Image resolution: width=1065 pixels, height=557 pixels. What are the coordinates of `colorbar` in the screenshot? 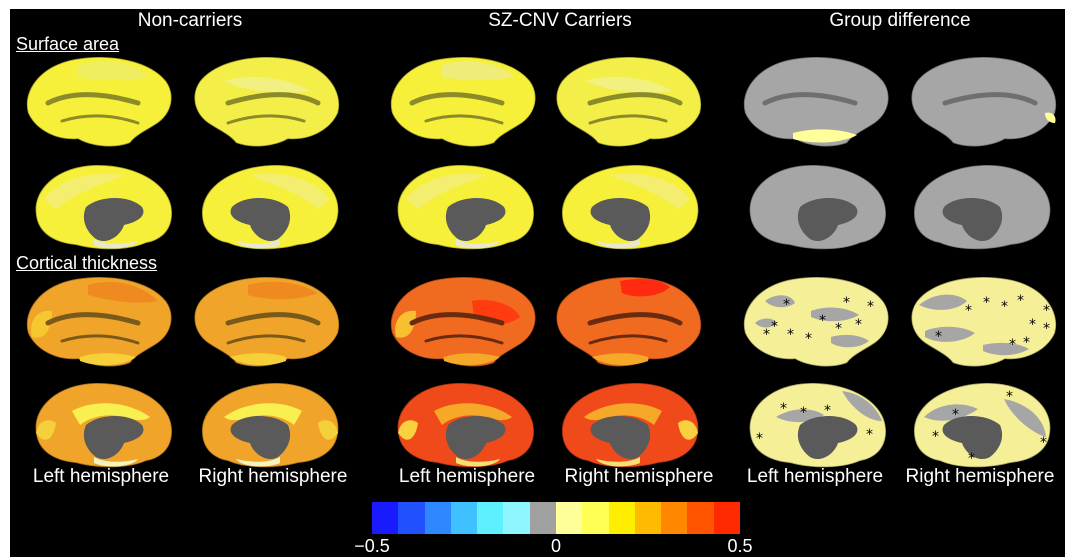 It's located at (556, 518).